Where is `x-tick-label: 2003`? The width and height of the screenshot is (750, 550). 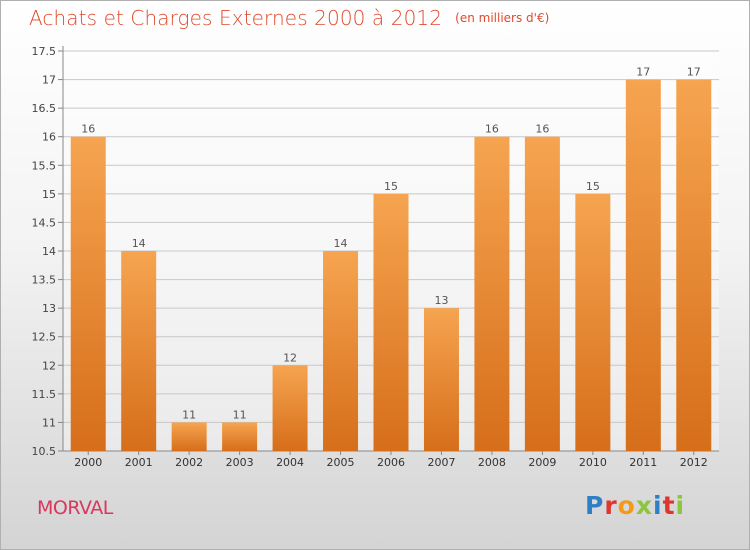 x-tick-label: 2003 is located at coordinates (240, 462).